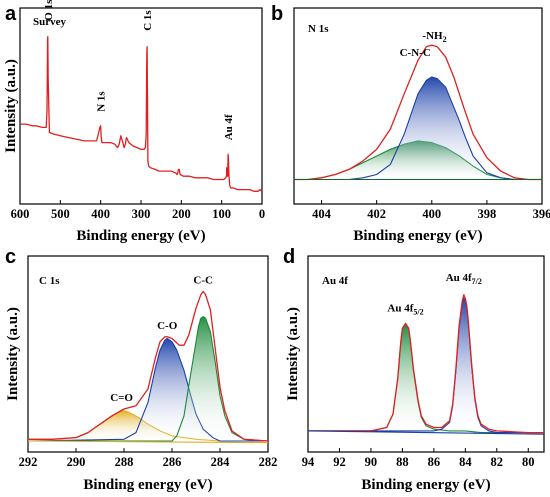  I want to click on annotation-layer-a: O 1s N 1s C 1s Au 4f, so click(139, 70).